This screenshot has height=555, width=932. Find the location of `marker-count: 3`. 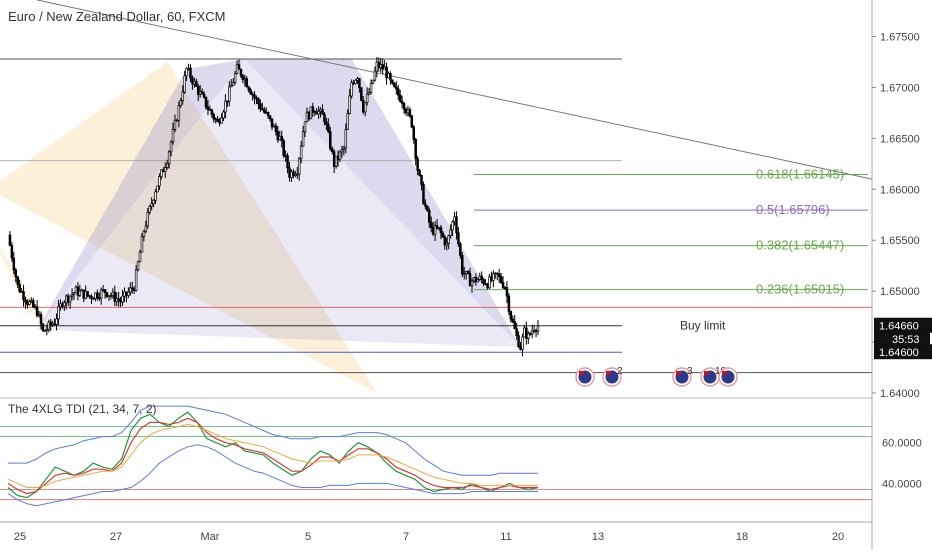

marker-count: 3 is located at coordinates (690, 371).